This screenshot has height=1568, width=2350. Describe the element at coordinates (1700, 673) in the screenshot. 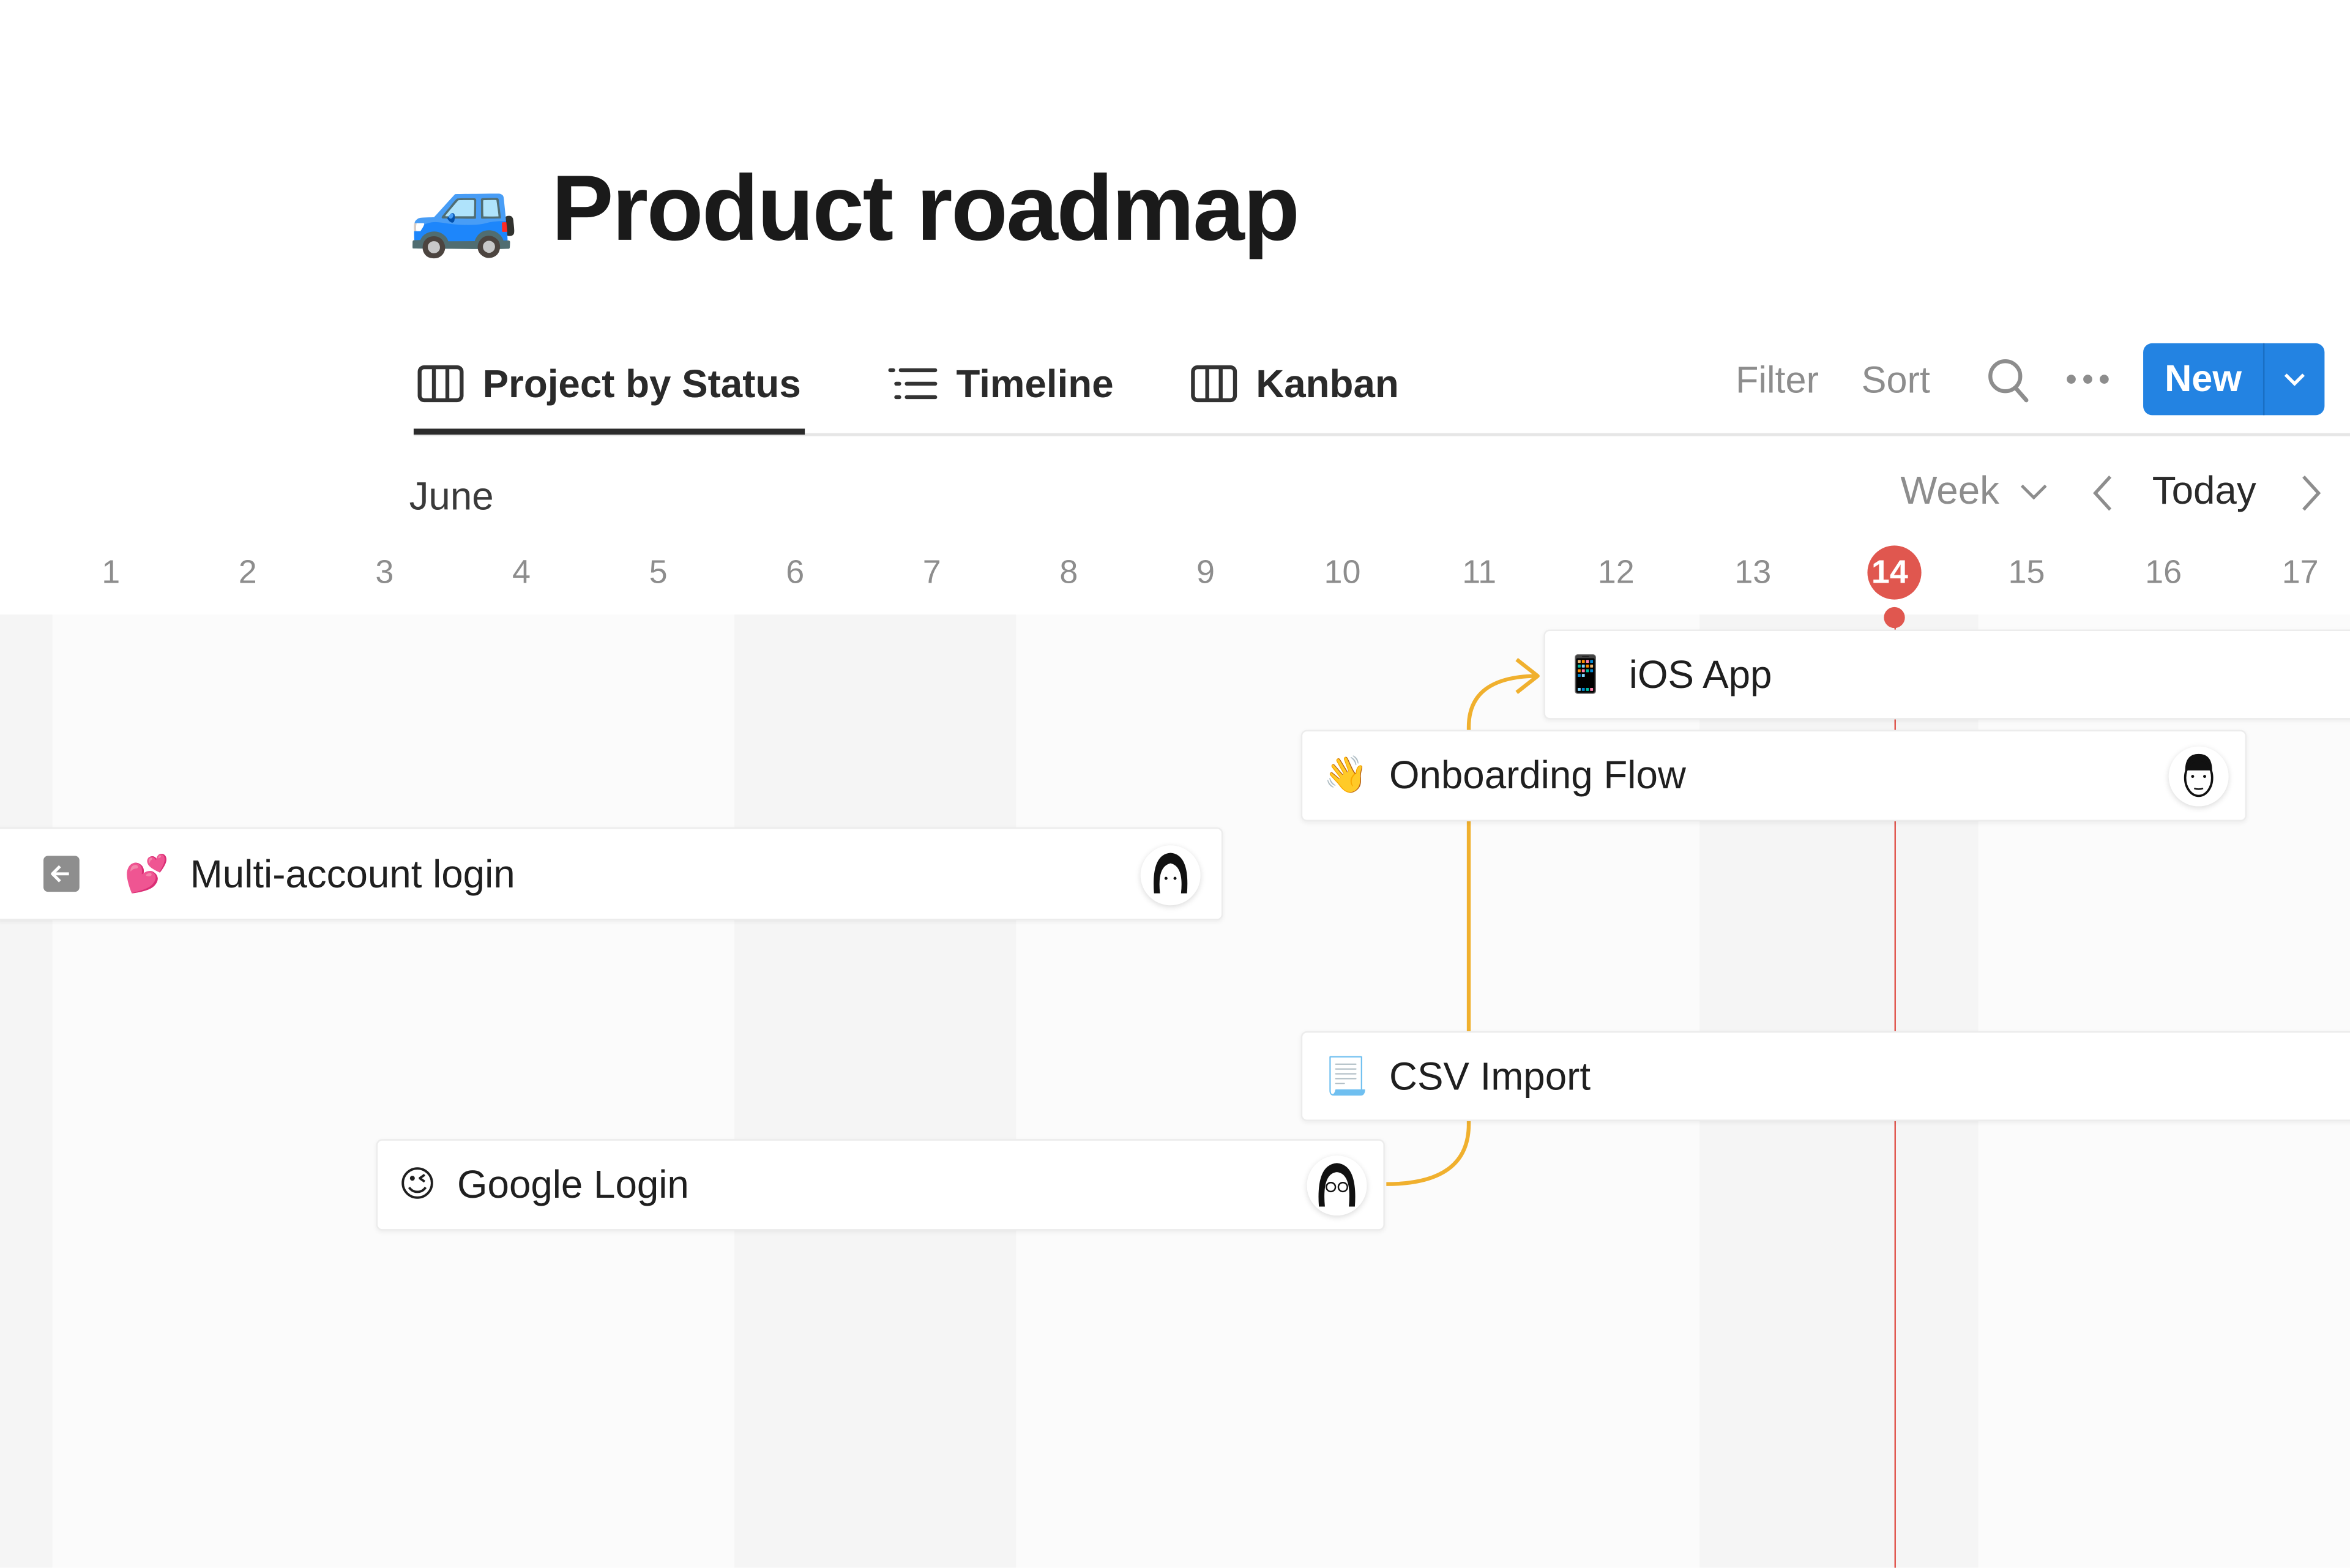

I see `item-title: iOS App` at that location.